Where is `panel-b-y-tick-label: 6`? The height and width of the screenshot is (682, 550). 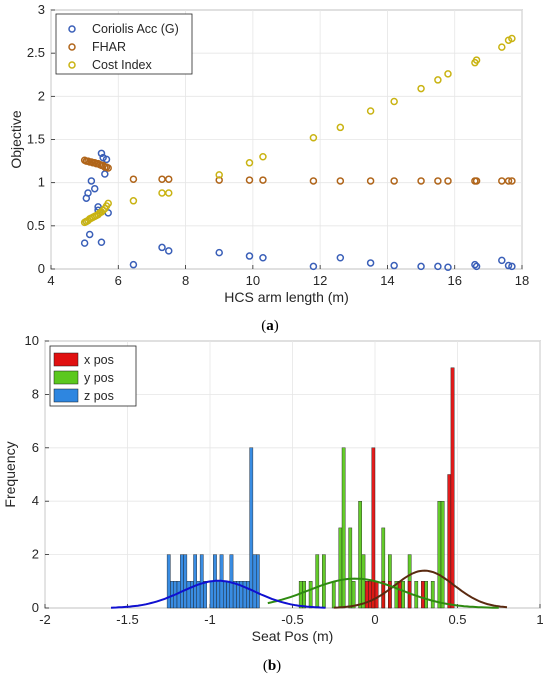 panel-b-y-tick-label: 6 is located at coordinates (35, 447).